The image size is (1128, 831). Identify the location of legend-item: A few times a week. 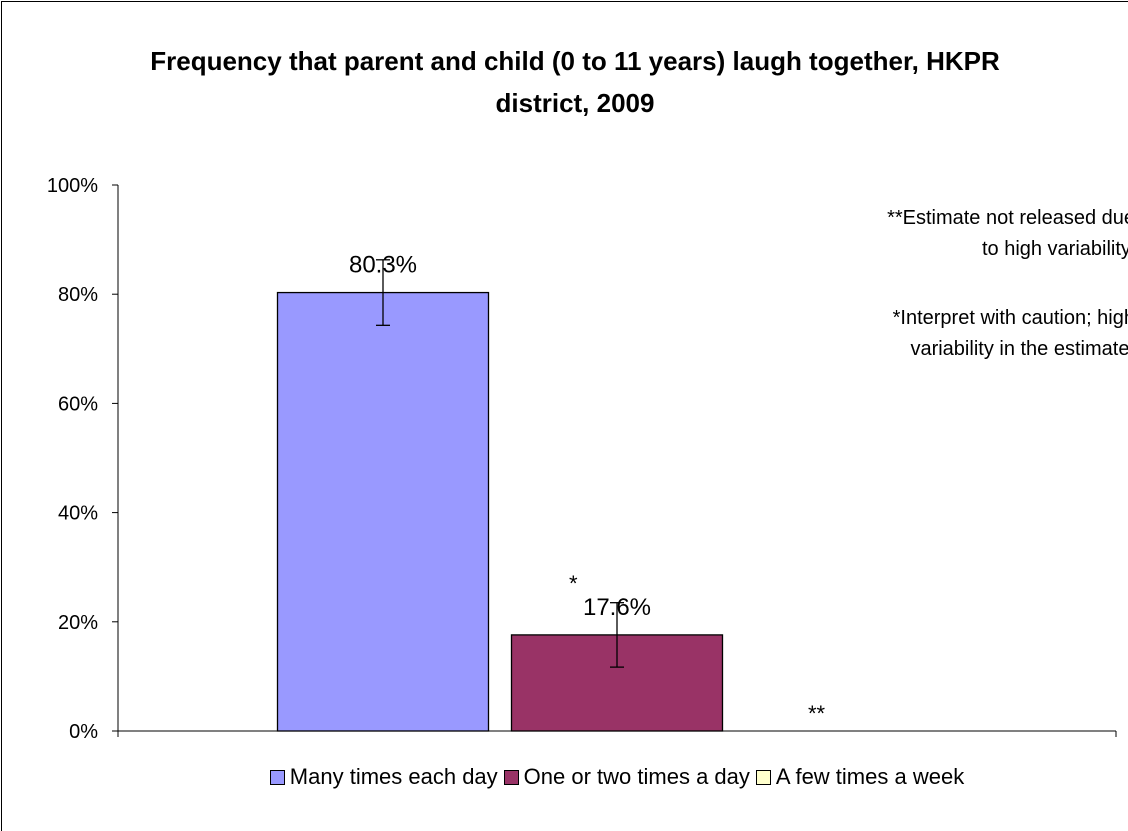
(860, 777).